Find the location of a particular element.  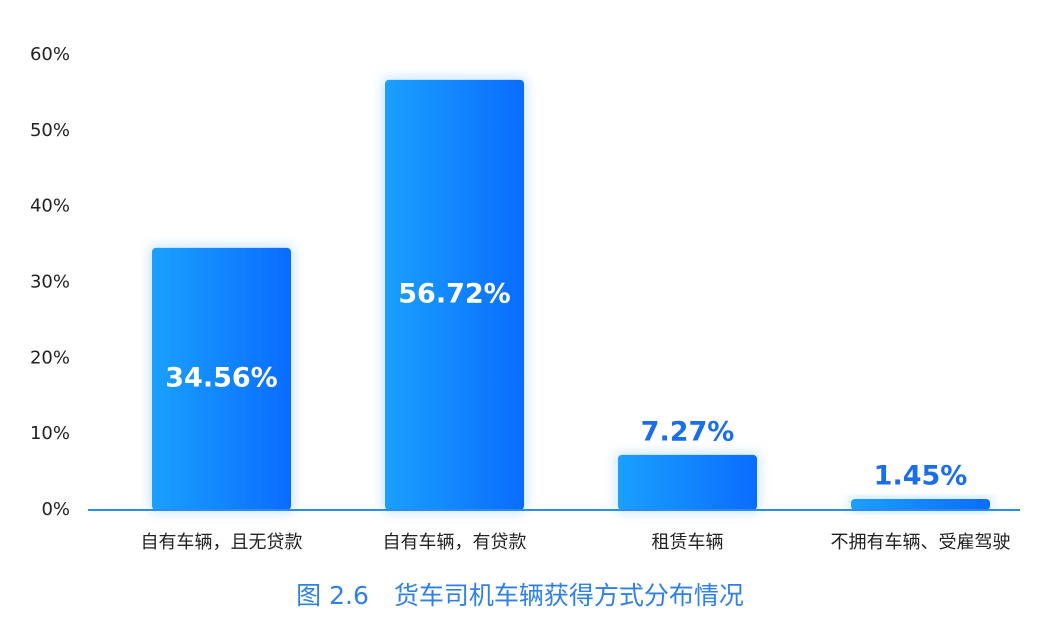

value-label: 56.72% is located at coordinates (454, 293).